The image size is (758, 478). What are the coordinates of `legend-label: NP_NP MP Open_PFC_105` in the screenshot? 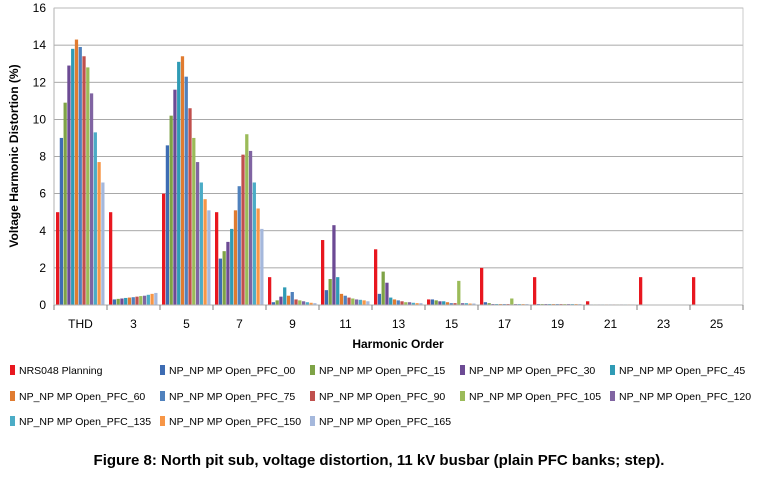 It's located at (535, 397).